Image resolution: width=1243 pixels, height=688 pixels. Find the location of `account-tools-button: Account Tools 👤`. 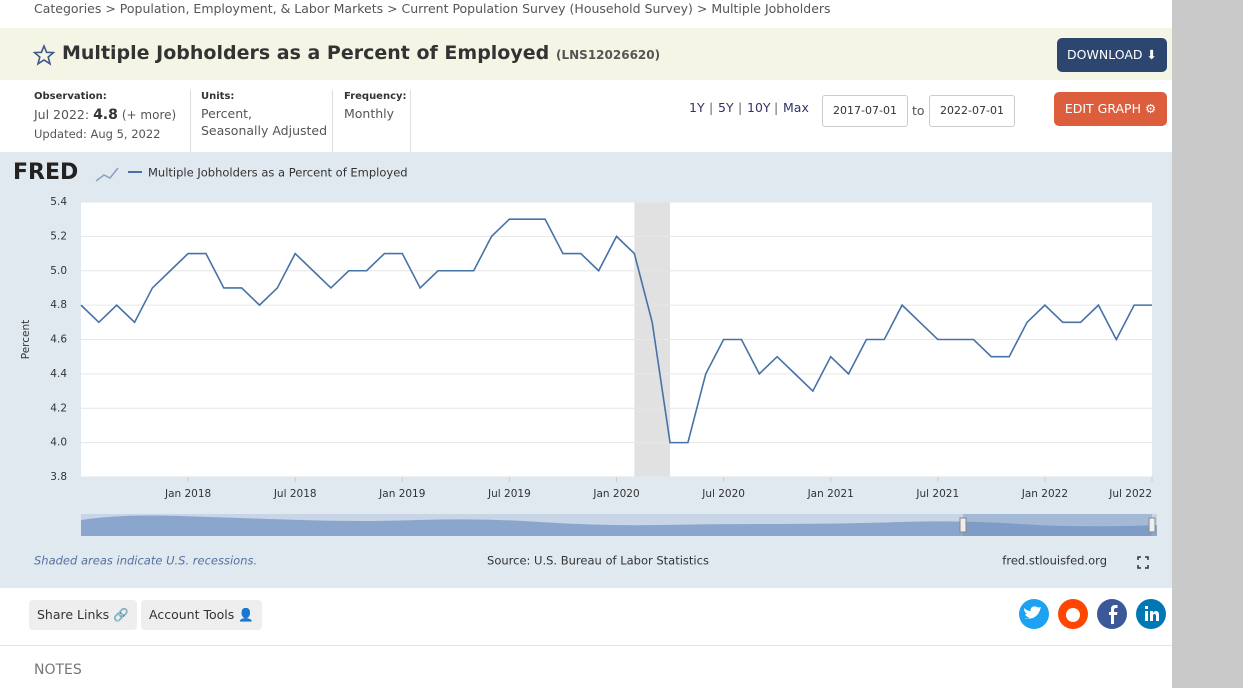

account-tools-button: Account Tools 👤 is located at coordinates (201, 615).